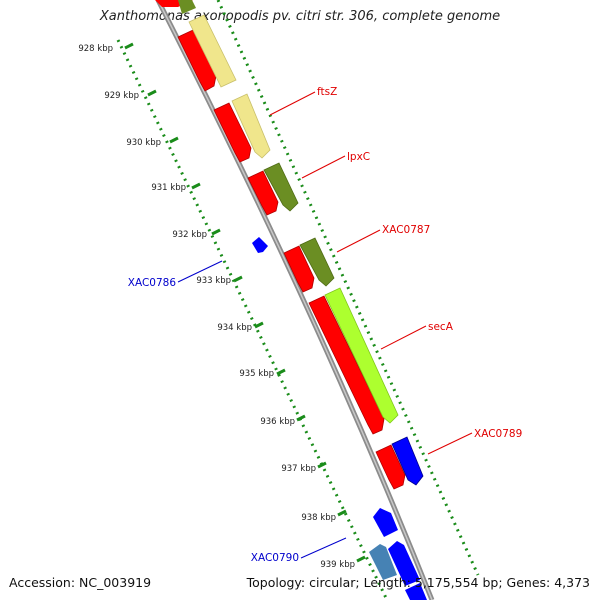  I want to click on tick-label: 929 kbp, so click(121, 96).